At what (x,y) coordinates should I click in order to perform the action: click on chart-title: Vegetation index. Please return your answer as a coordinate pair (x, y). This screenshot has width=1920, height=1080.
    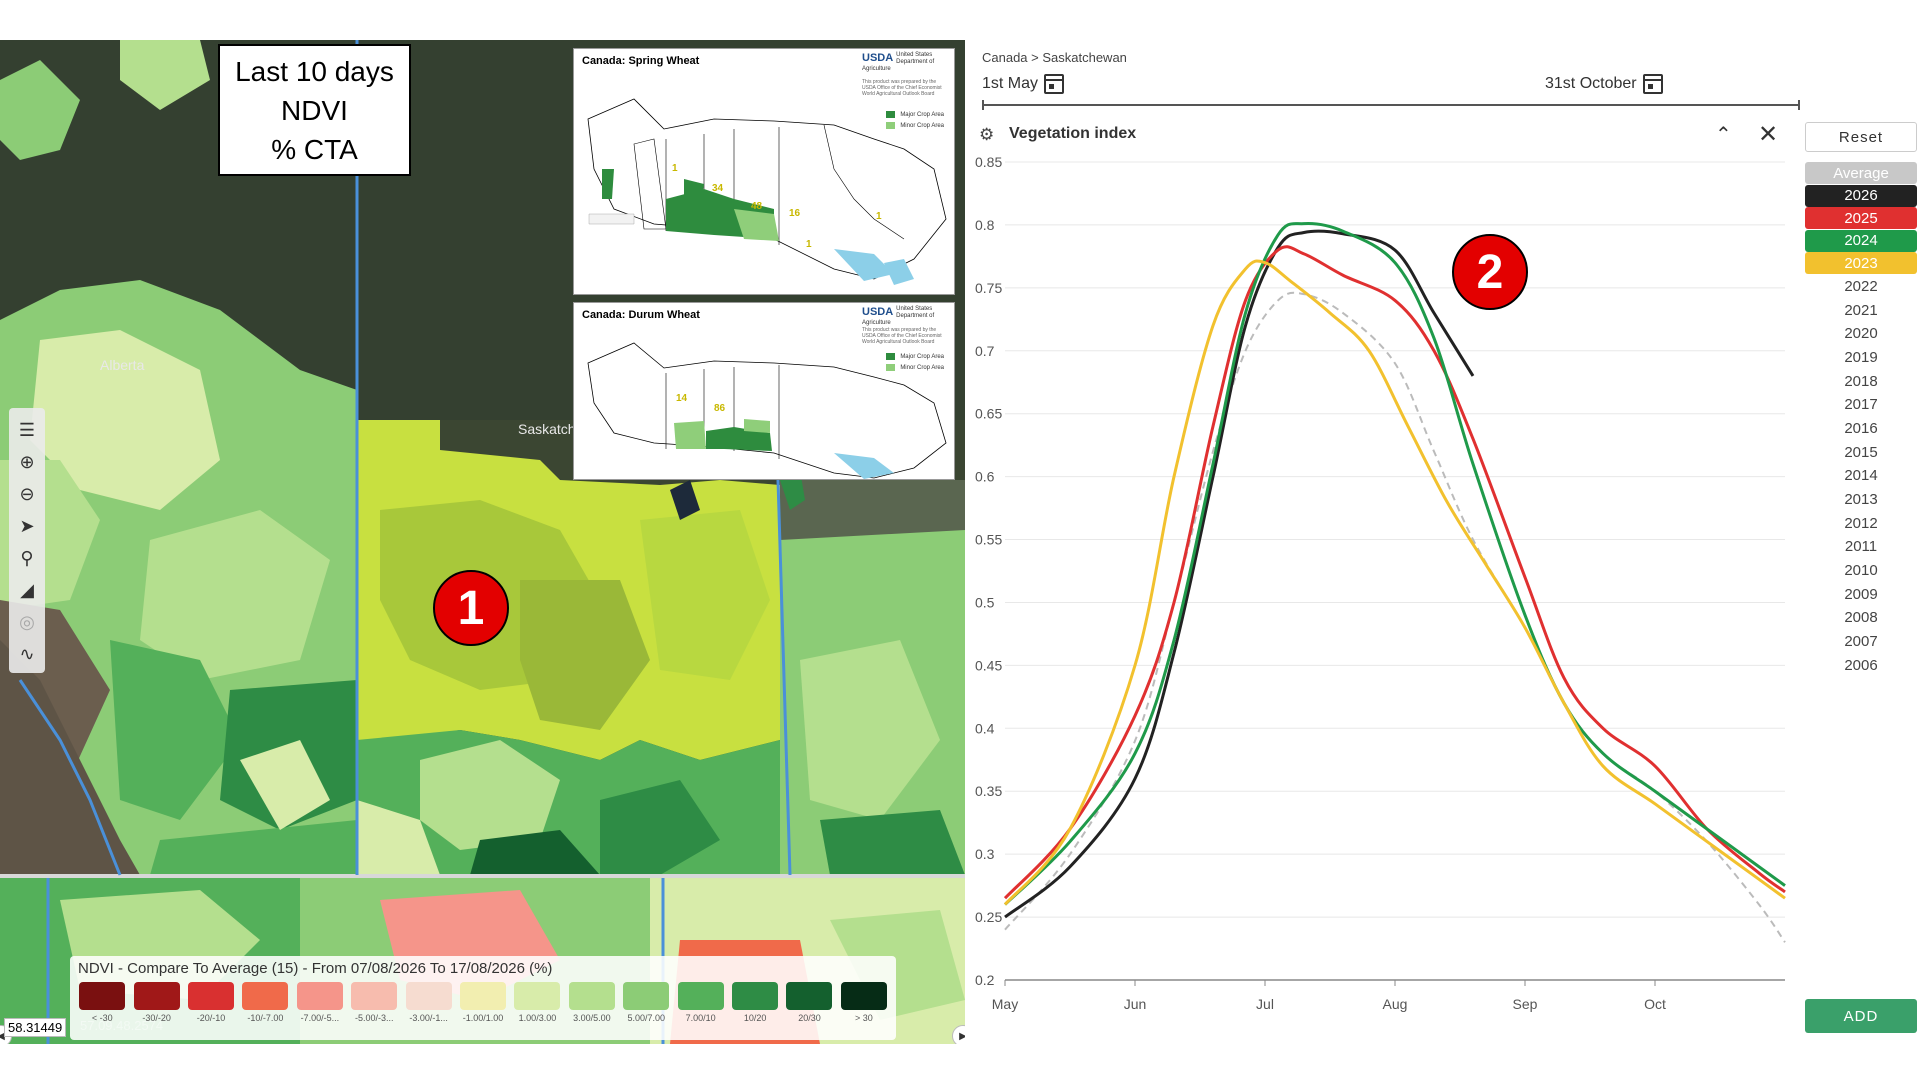
    Looking at the image, I should click on (1073, 133).